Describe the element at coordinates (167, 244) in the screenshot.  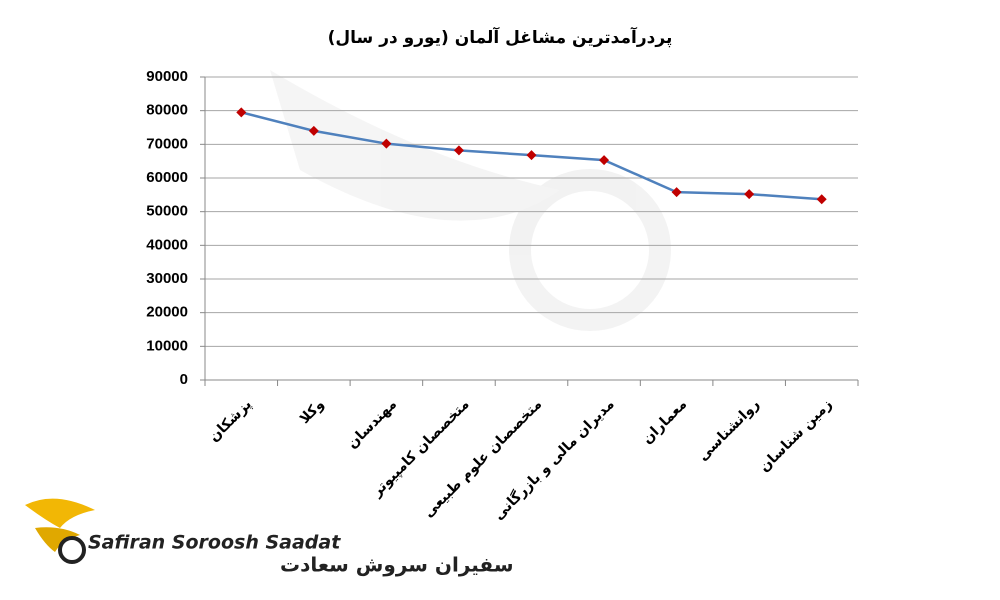
I see `y-tick-label: 40000` at that location.